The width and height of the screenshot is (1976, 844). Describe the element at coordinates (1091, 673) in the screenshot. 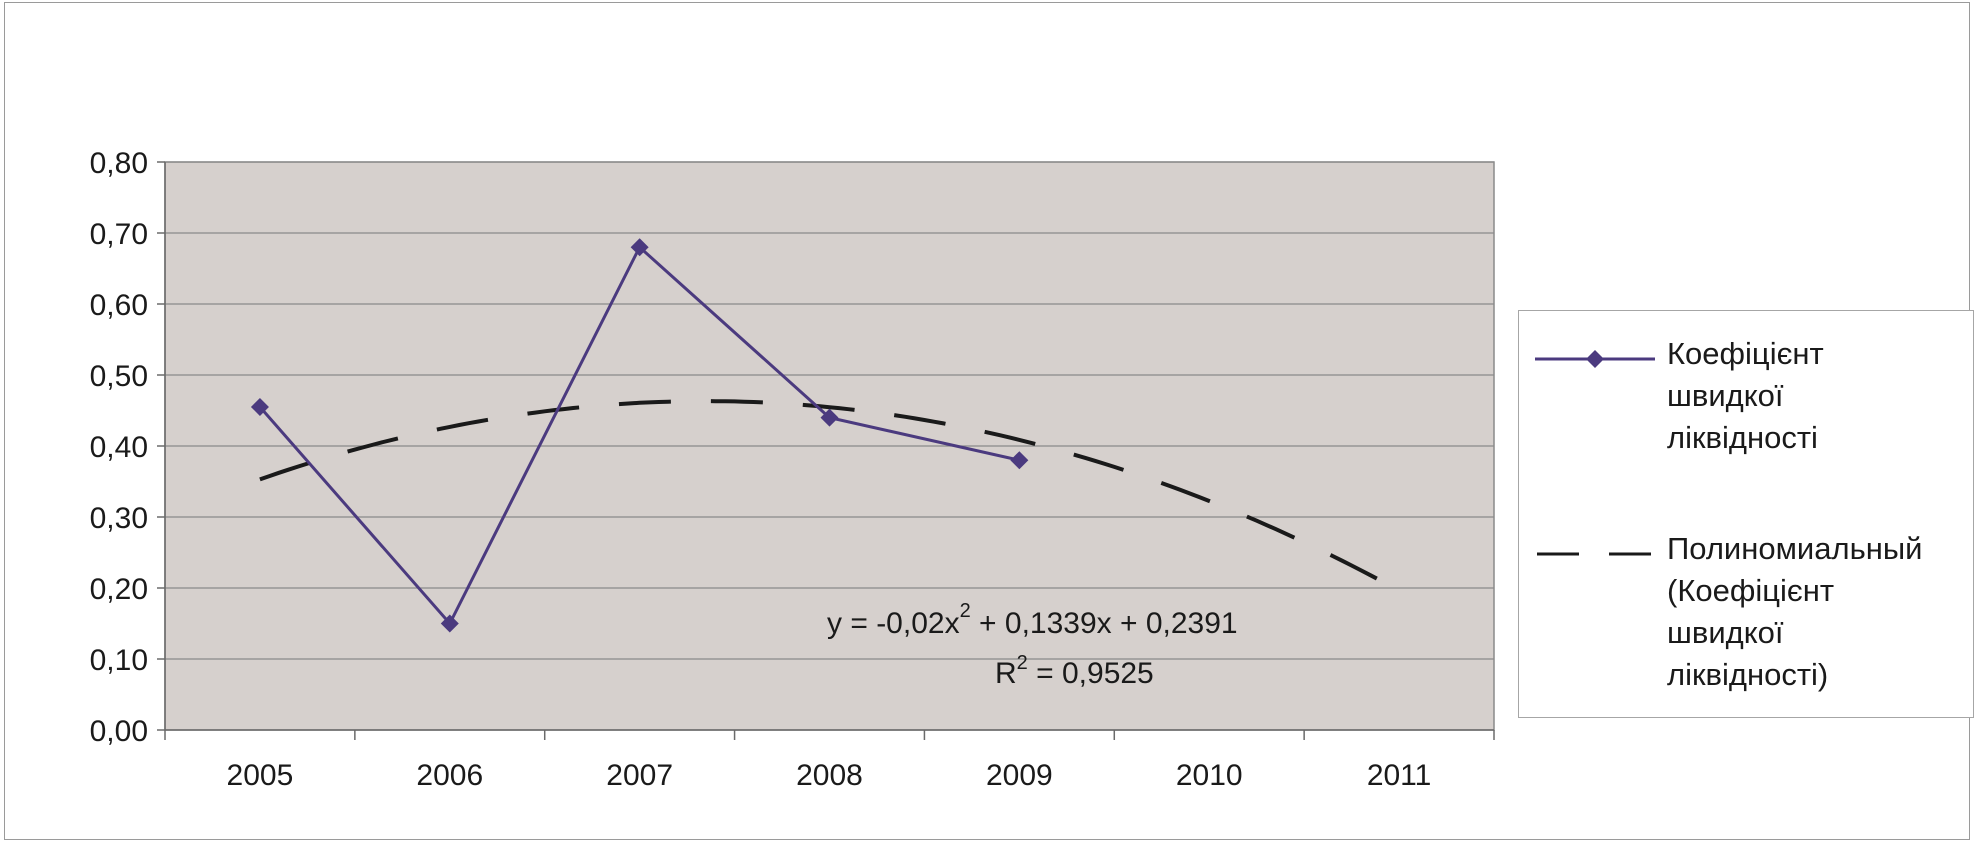

I see `r2-suffix: = 0,9525` at that location.